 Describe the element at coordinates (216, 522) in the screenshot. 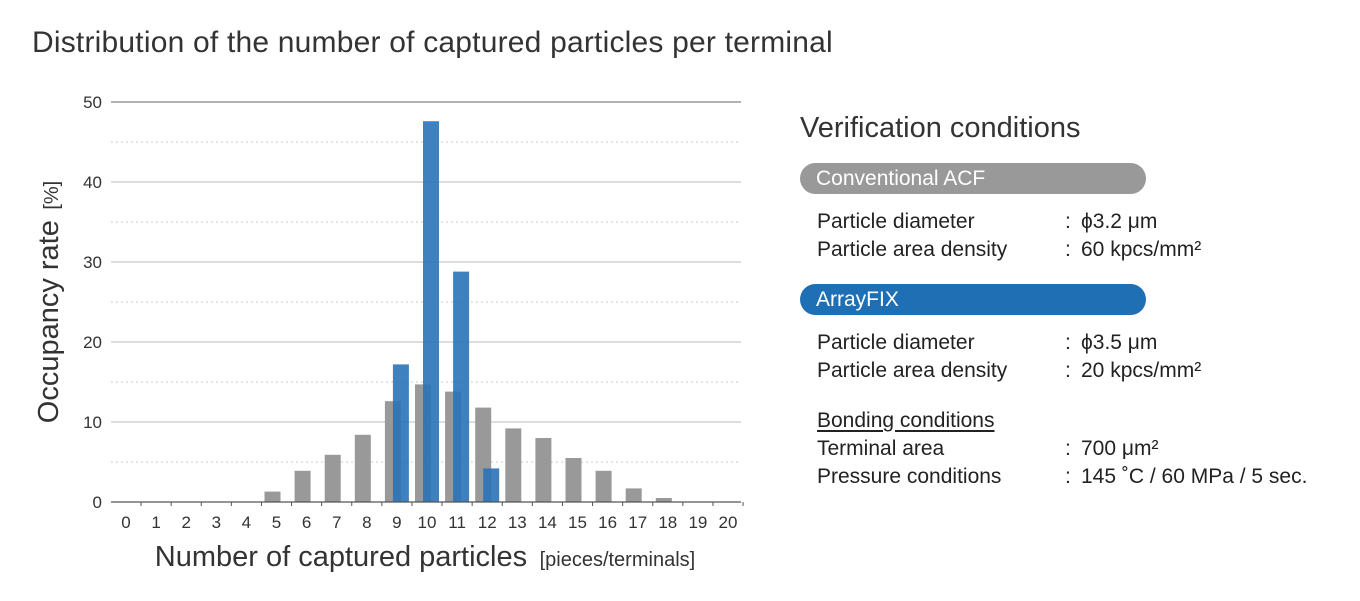

I see `x-tick-label: 3` at that location.